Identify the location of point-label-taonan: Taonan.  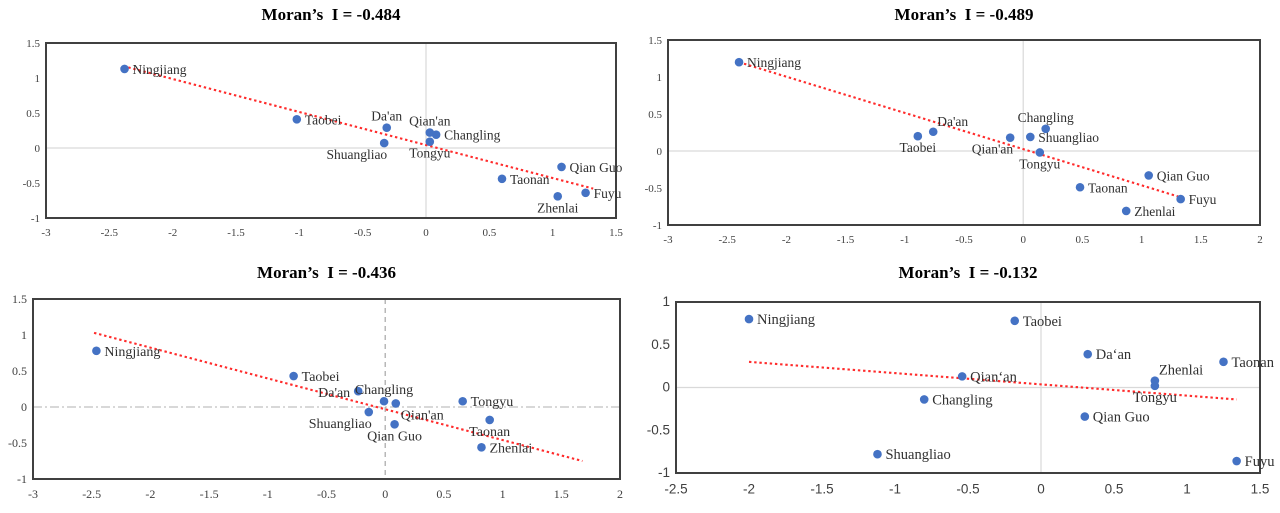
(1253, 363).